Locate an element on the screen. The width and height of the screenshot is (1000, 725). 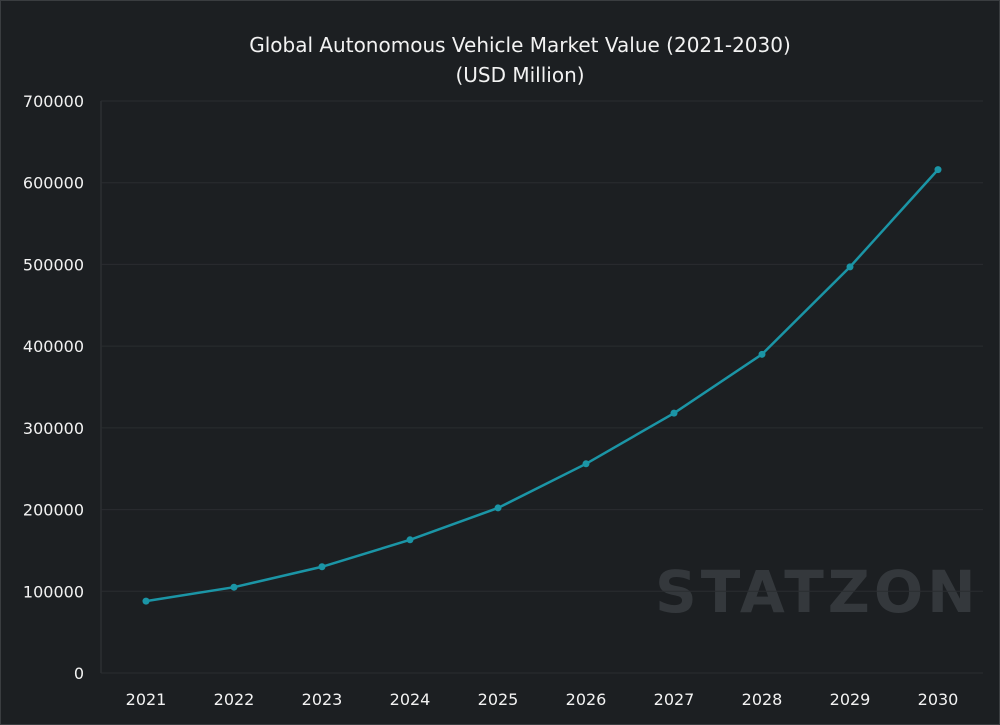
x-tick-label: 2030 is located at coordinates (938, 699).